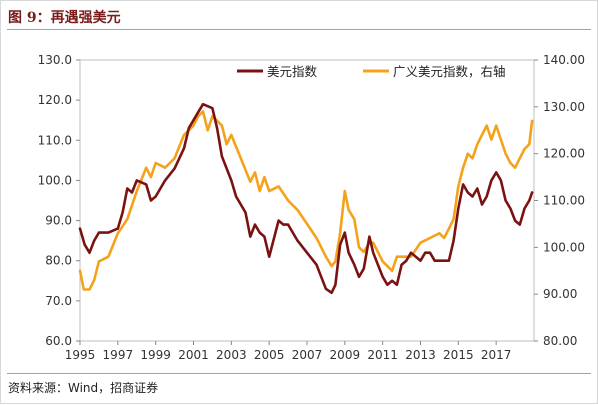 This screenshot has width=598, height=405. What do you see at coordinates (58, 261) in the screenshot?
I see `left-tick-label: 80.0` at bounding box center [58, 261].